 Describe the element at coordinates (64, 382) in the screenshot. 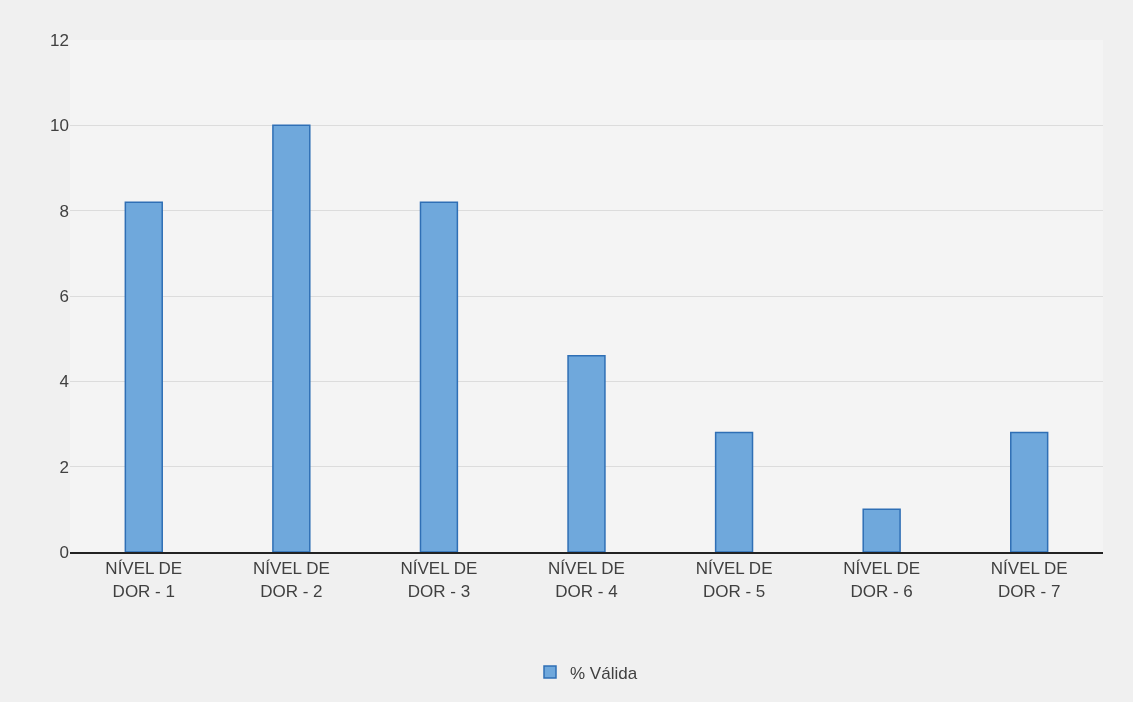

I see `y-tick-label: 4` at that location.